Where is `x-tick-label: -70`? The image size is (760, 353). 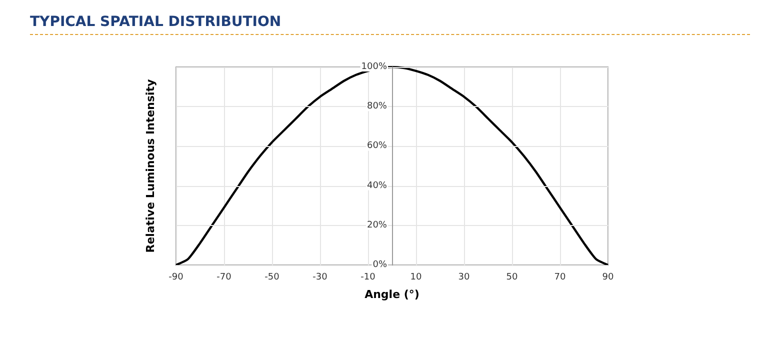
x-tick-label: -70 is located at coordinates (224, 277).